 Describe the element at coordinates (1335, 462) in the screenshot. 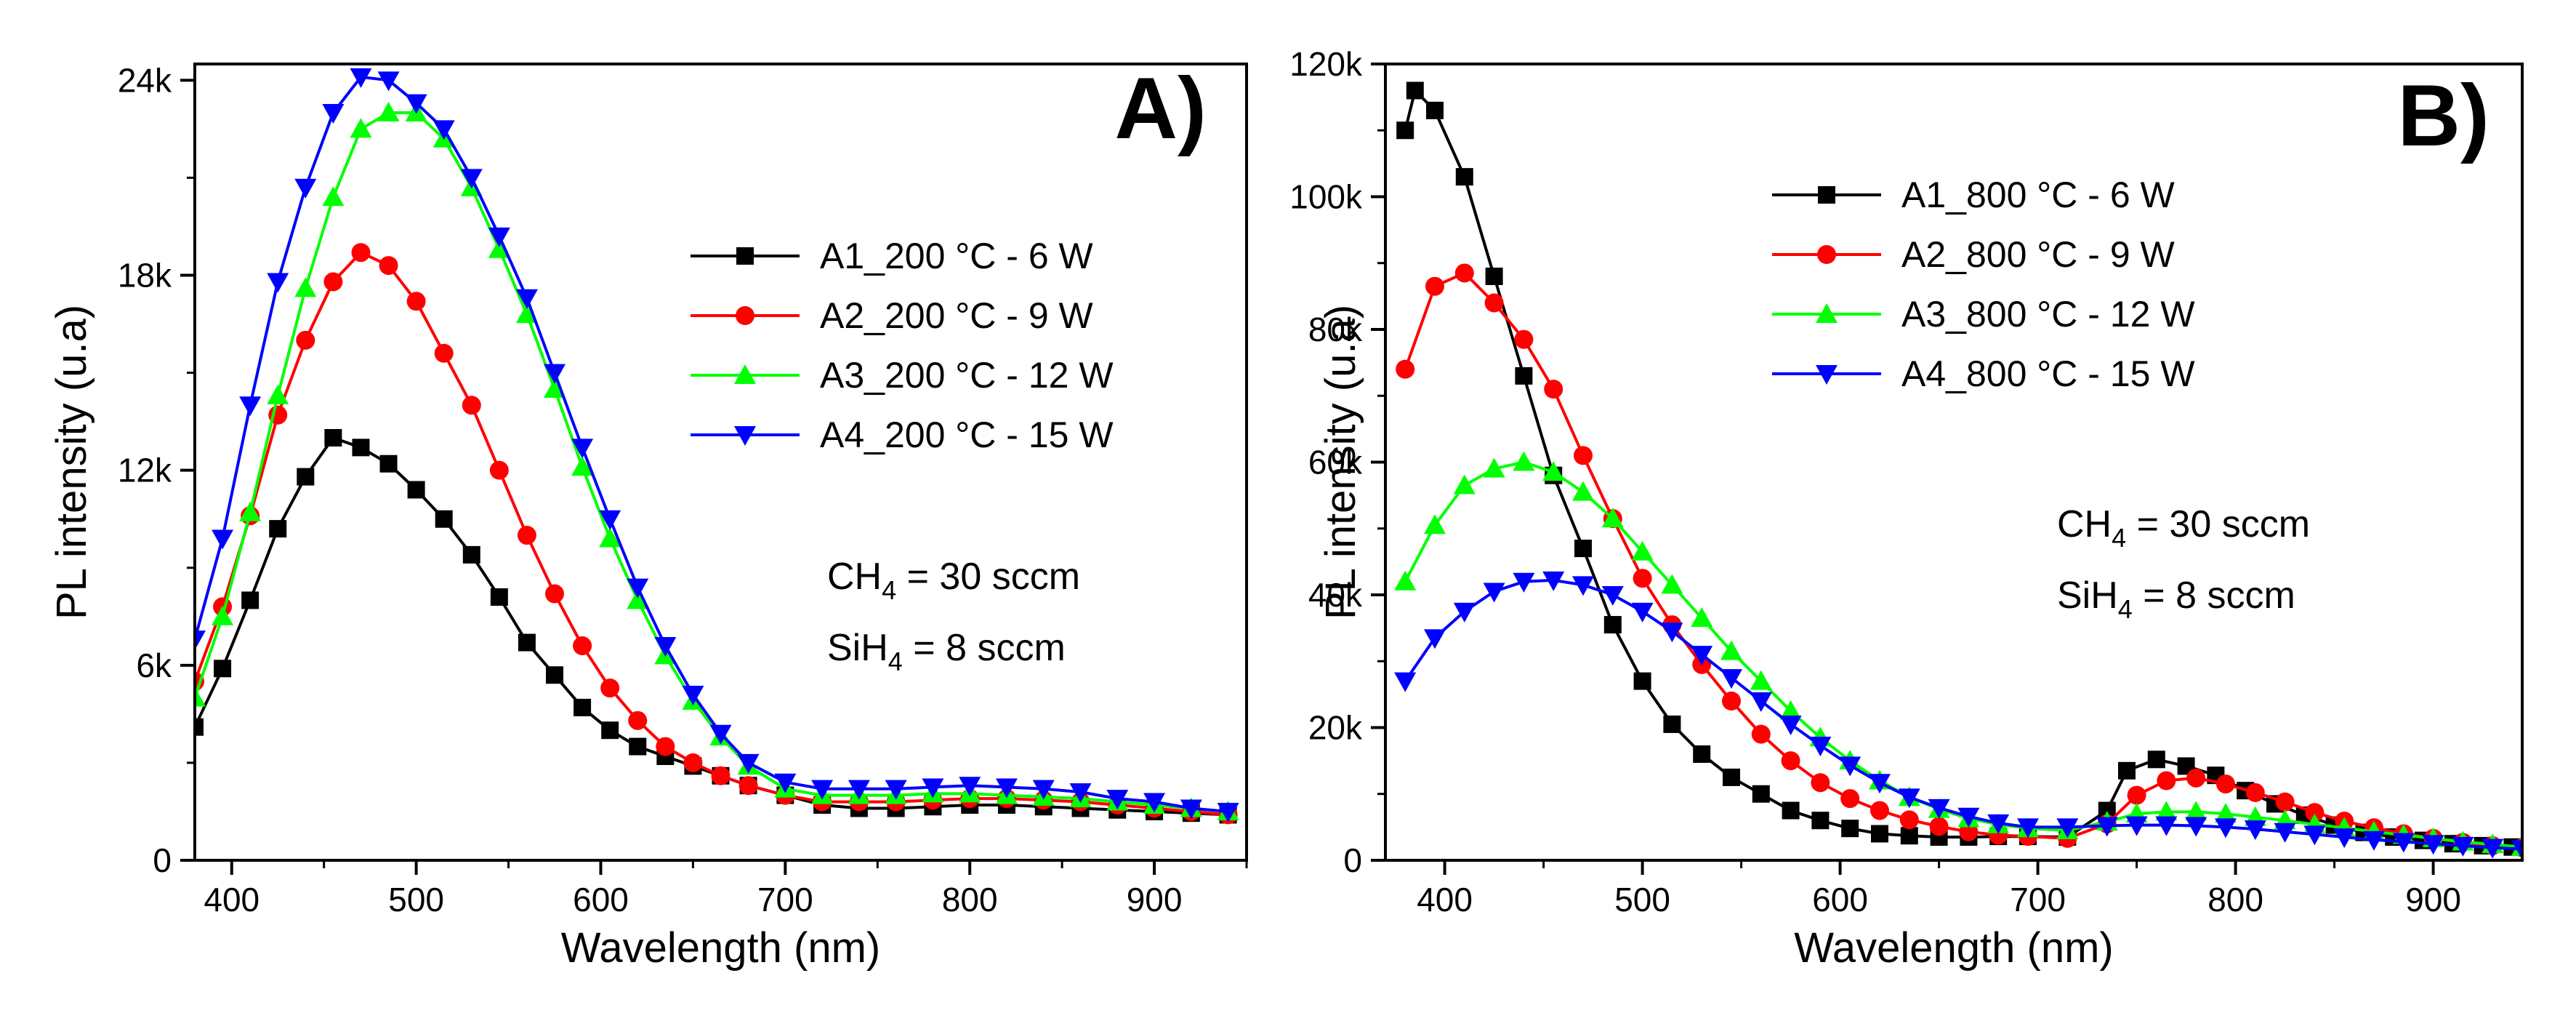

I see `y-tick-label-2-4: 60k` at that location.